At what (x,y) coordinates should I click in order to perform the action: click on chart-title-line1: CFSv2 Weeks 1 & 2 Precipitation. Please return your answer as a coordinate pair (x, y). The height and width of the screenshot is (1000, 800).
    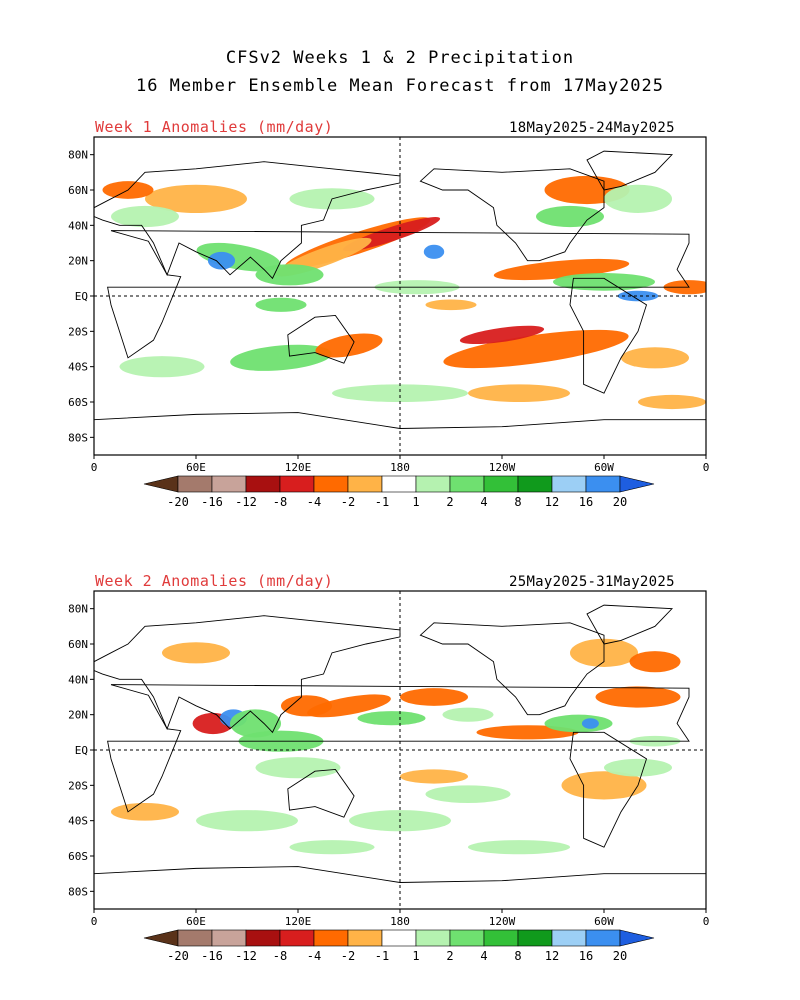
    Looking at the image, I should click on (400, 58).